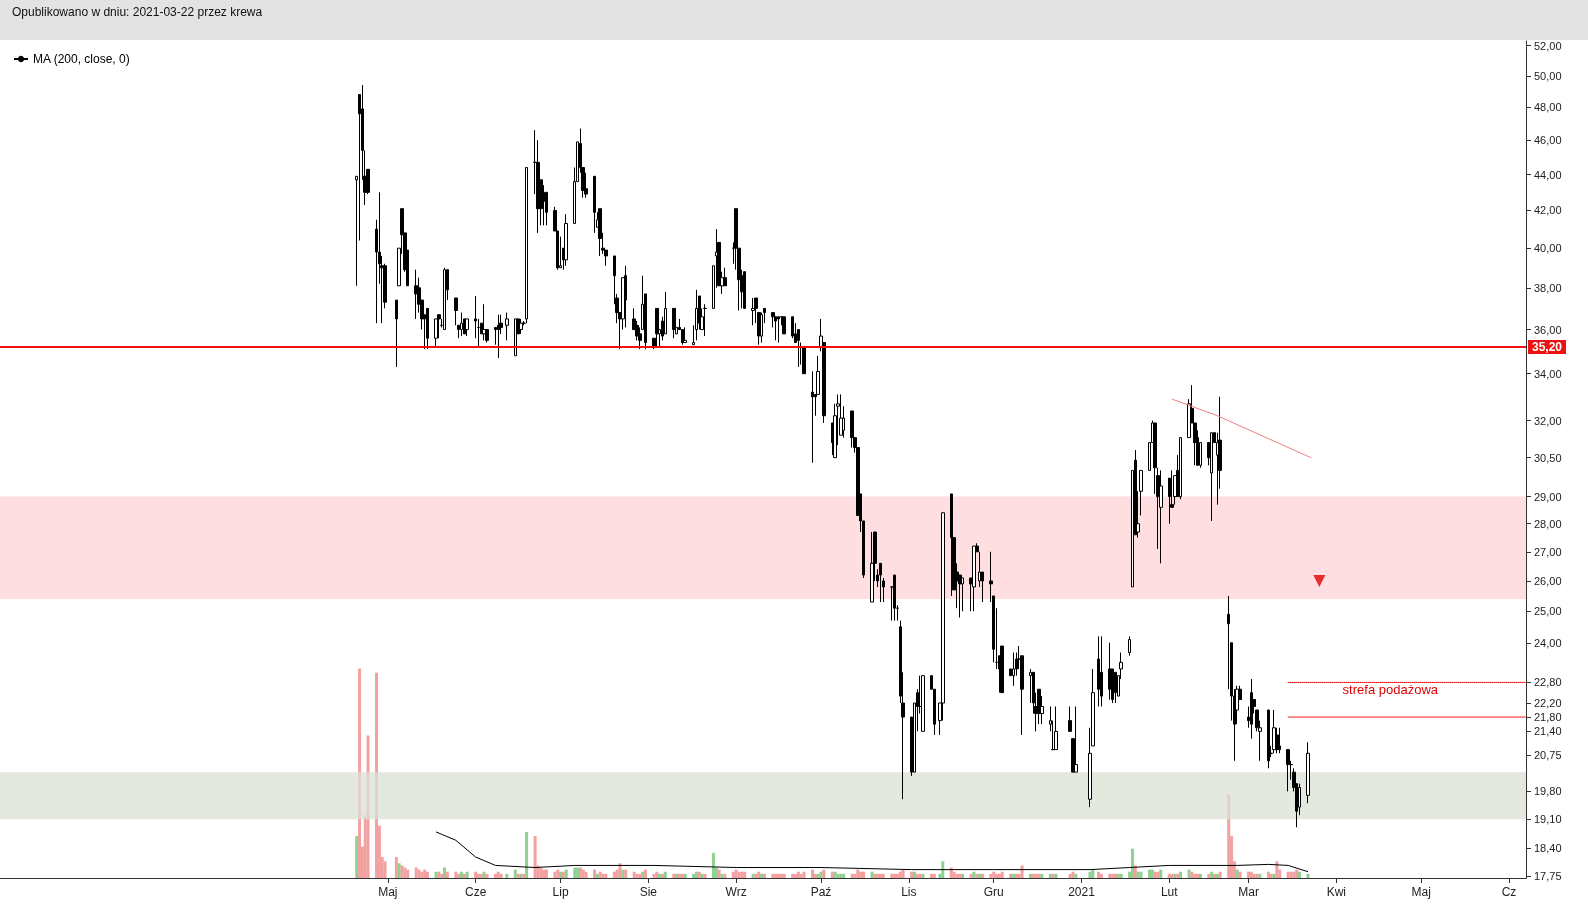  Describe the element at coordinates (1548, 496) in the screenshot. I see `y-tick-label: 29,00` at that location.